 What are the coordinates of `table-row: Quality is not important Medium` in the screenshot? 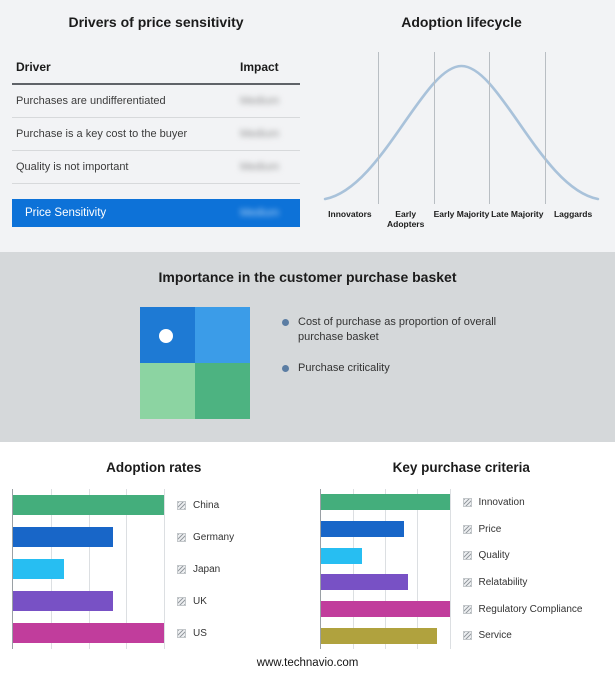 It's located at (156, 167).